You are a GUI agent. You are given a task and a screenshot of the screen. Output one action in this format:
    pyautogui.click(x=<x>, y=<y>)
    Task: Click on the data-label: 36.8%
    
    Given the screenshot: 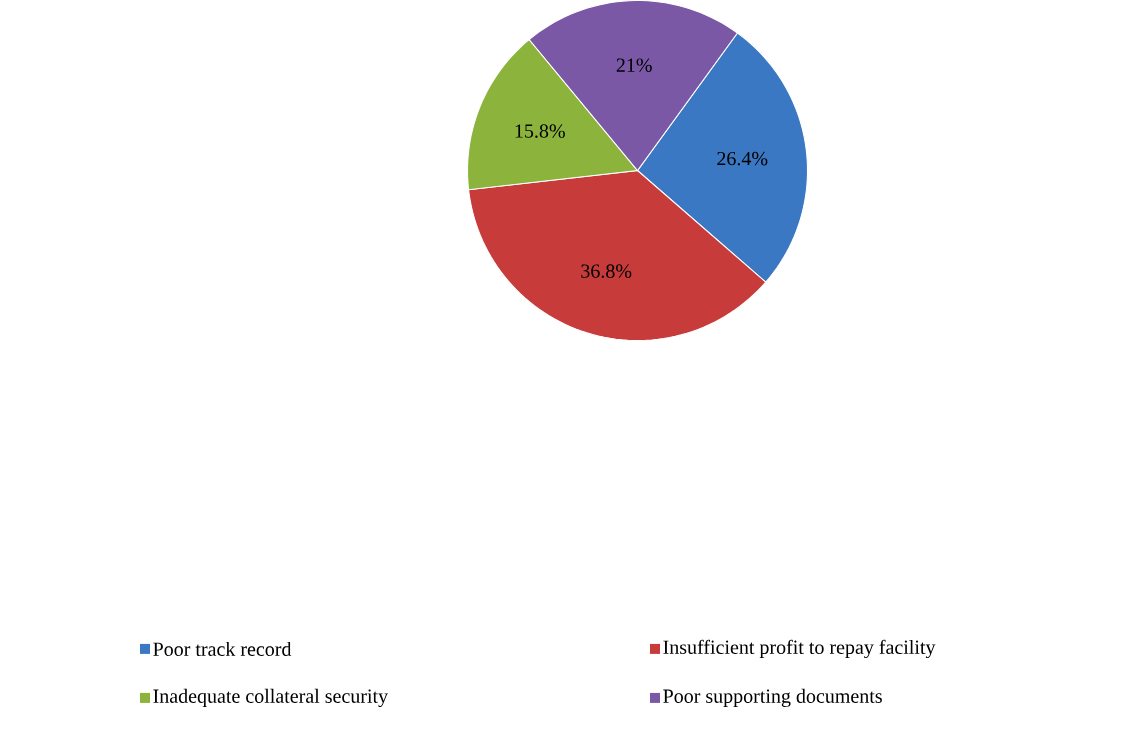 What is the action you would take?
    pyautogui.click(x=606, y=271)
    